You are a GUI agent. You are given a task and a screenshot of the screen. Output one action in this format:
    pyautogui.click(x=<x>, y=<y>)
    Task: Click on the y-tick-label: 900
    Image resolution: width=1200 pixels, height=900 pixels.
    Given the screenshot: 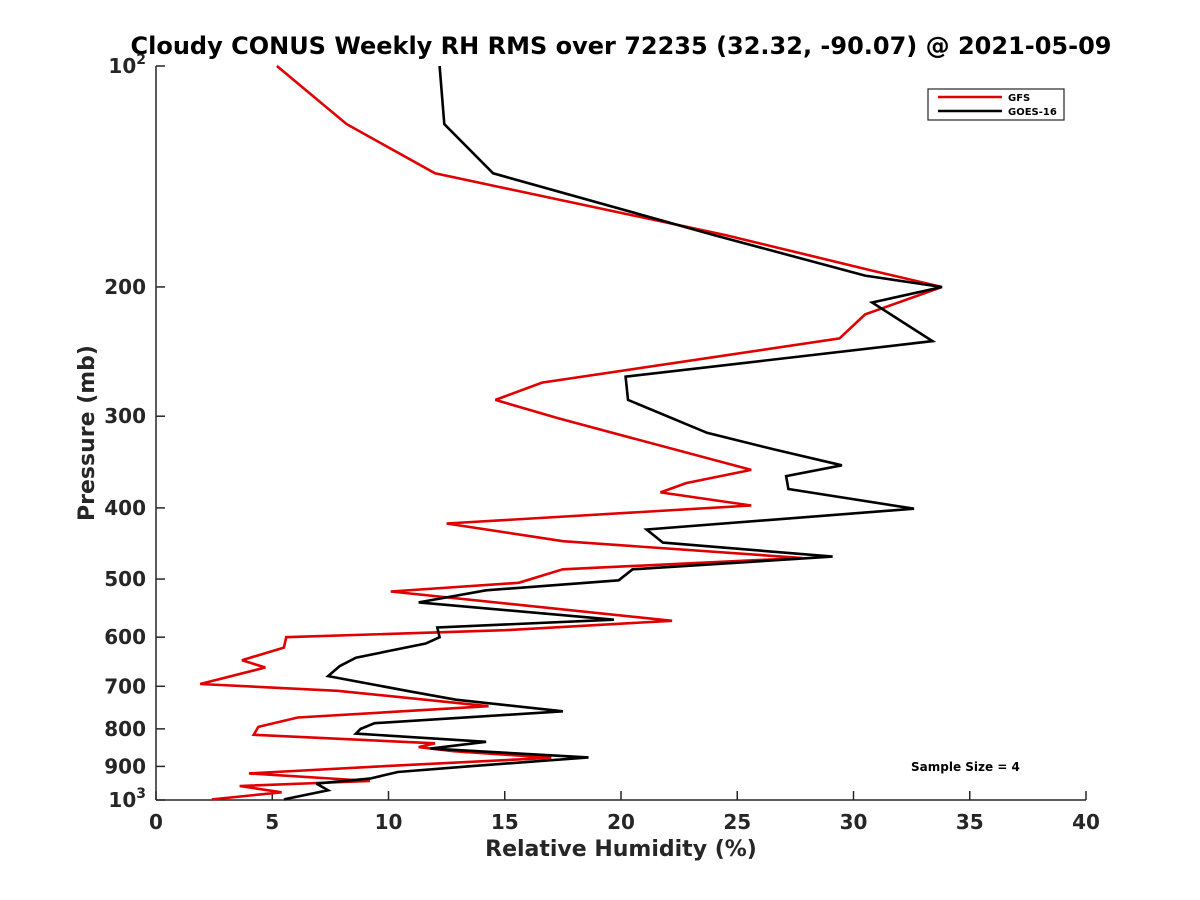 What is the action you would take?
    pyautogui.click(x=125, y=766)
    